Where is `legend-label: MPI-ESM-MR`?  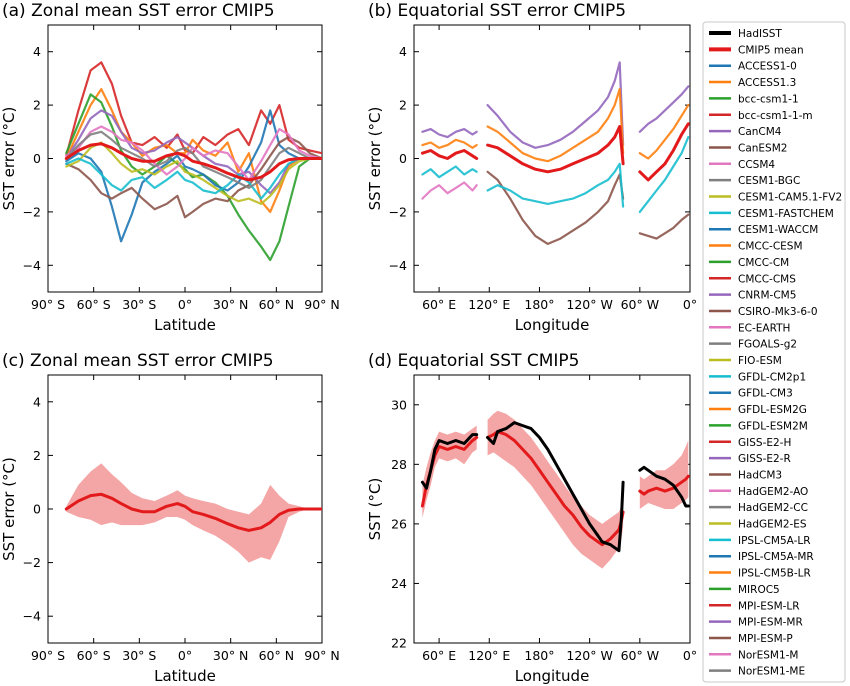 legend-label: MPI-ESM-MR is located at coordinates (770, 623).